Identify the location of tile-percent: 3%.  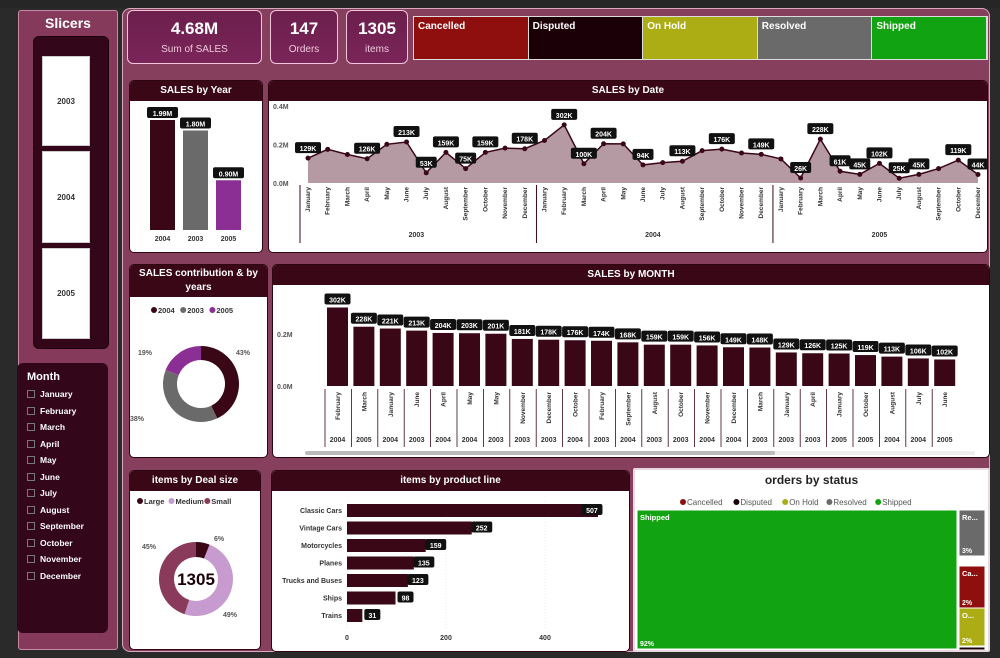
(967, 551).